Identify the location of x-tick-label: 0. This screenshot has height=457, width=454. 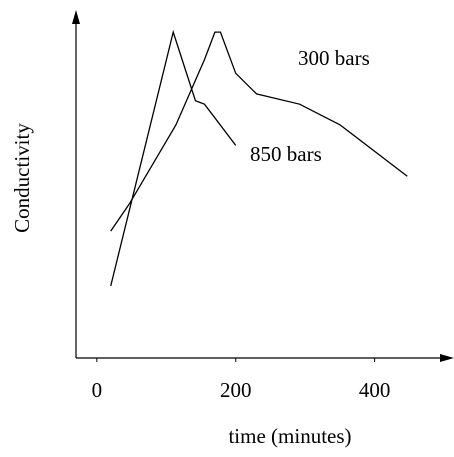
(97, 390).